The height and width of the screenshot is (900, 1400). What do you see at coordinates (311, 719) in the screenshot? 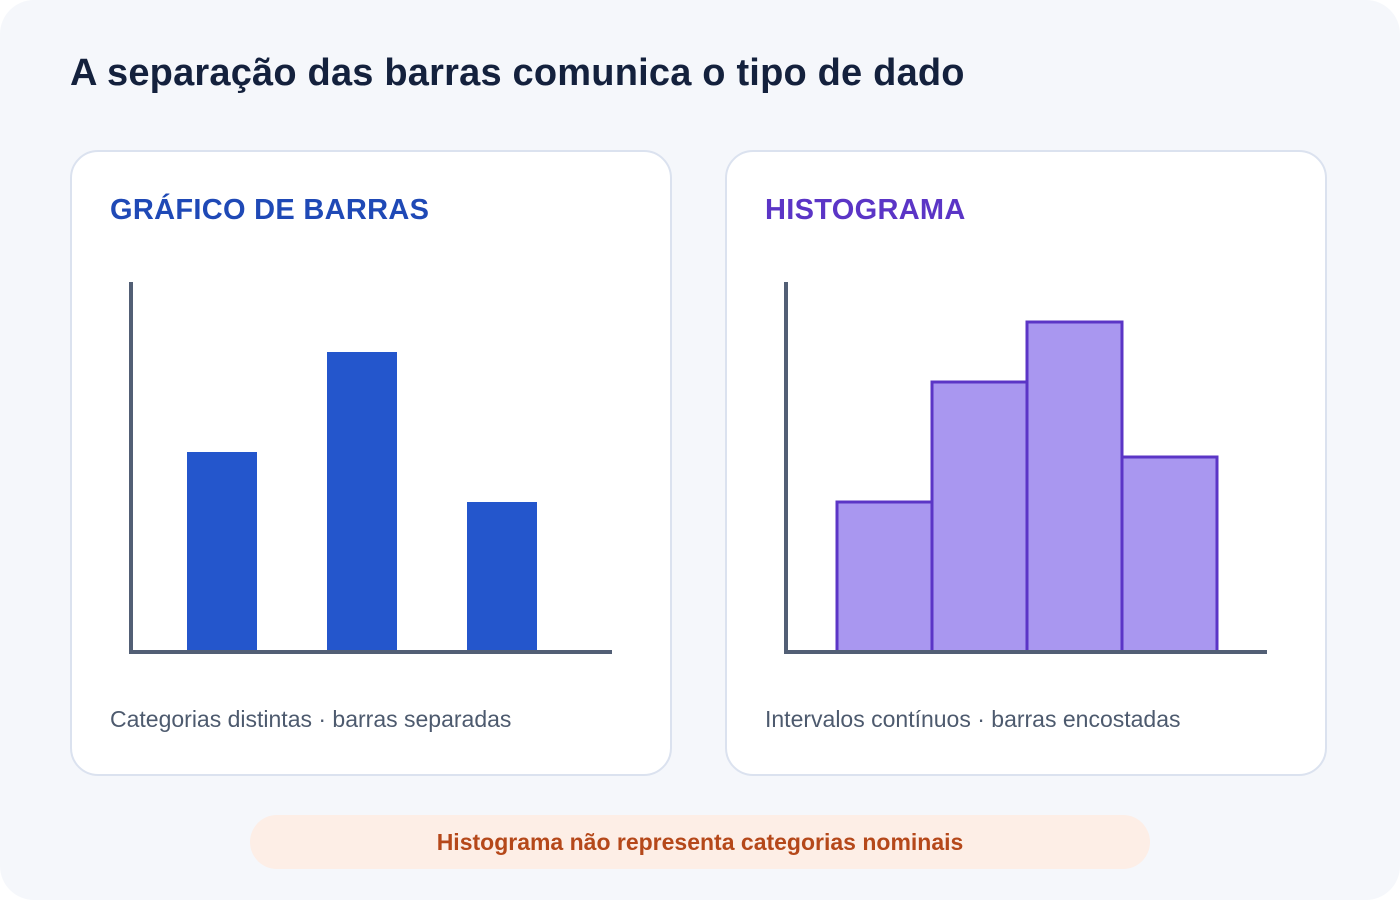
I see `bar-chart-caption: Categorias distintas · barras separadas` at bounding box center [311, 719].